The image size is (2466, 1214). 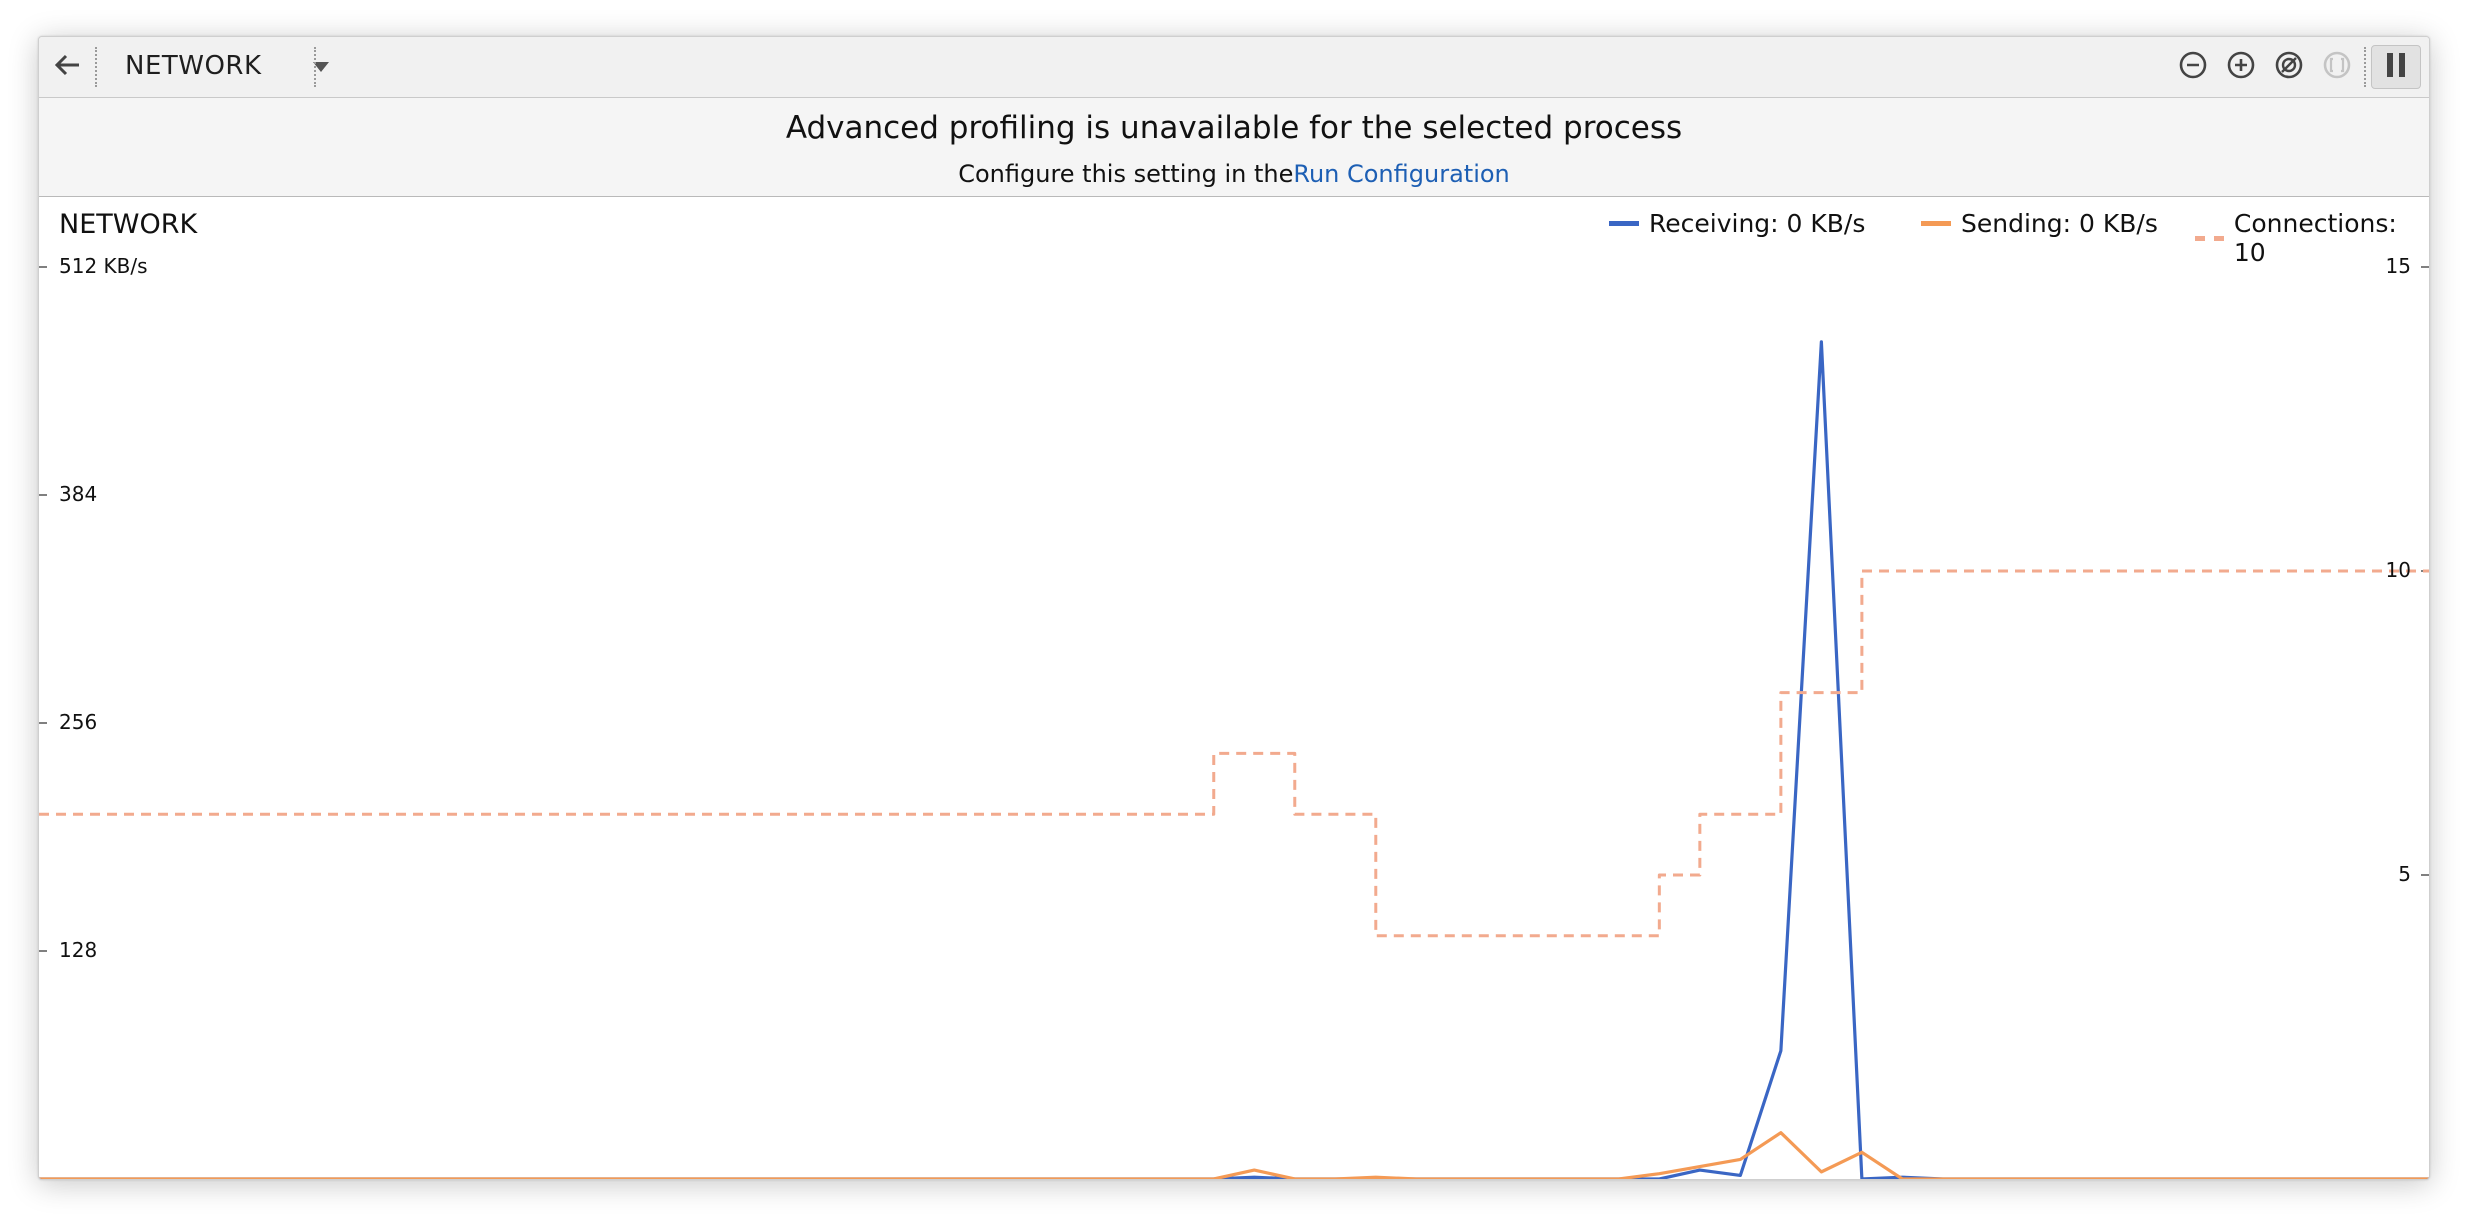 I want to click on legend-item-sending: Sending: 0 KB/s, so click(x=2039, y=223).